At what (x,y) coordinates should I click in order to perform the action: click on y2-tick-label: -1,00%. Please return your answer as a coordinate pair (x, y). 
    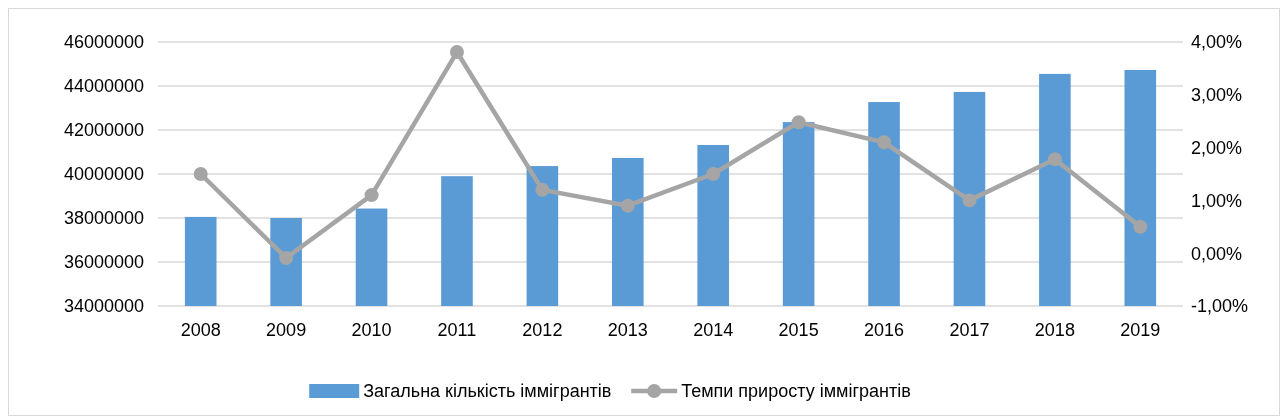
    Looking at the image, I should click on (1220, 306).